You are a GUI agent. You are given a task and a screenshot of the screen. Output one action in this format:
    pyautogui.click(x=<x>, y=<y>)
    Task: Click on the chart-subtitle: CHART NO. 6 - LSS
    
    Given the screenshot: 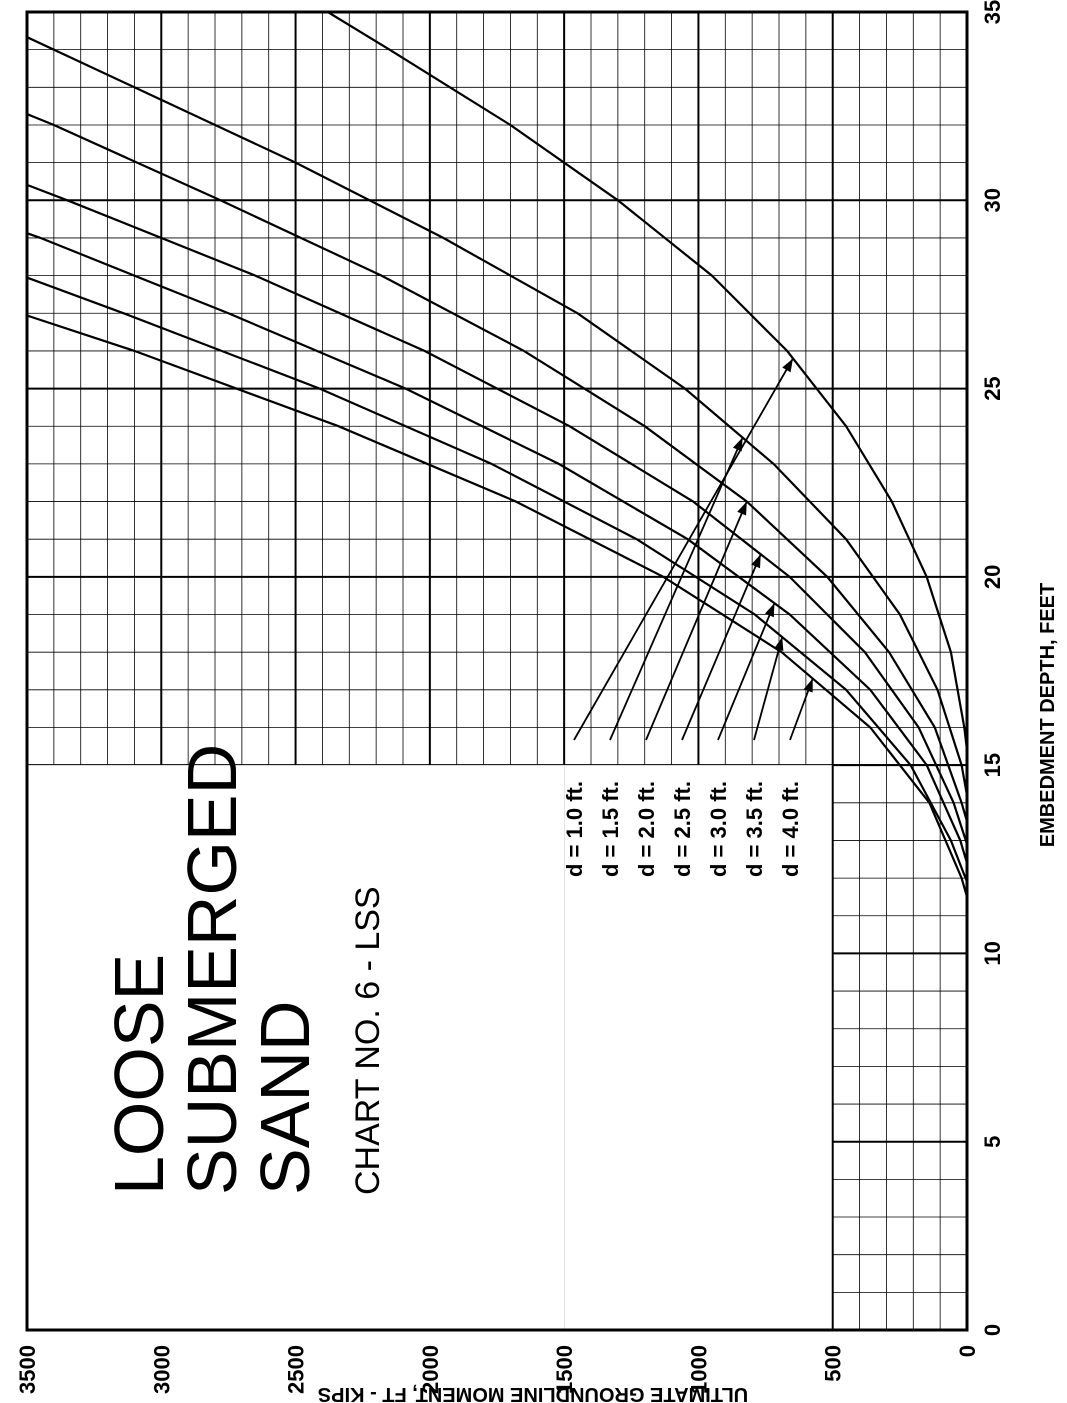 What is the action you would take?
    pyautogui.click(x=368, y=1040)
    